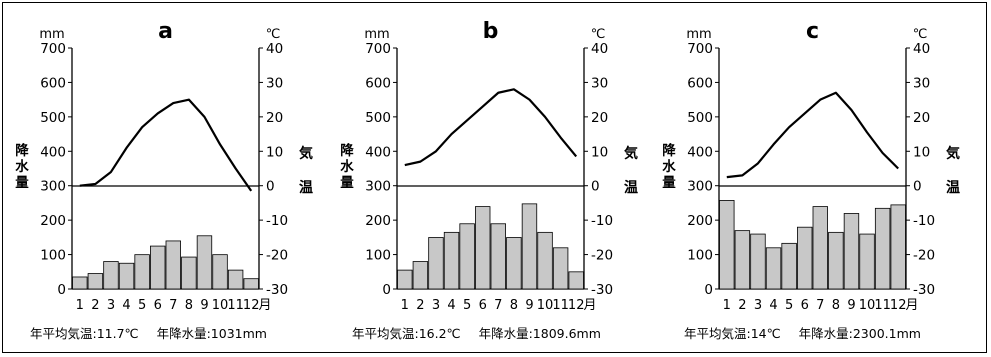 This screenshot has height=357, width=991. What do you see at coordinates (898, 305) in the screenshot?
I see `chart-c-month-label: 12` at bounding box center [898, 305].